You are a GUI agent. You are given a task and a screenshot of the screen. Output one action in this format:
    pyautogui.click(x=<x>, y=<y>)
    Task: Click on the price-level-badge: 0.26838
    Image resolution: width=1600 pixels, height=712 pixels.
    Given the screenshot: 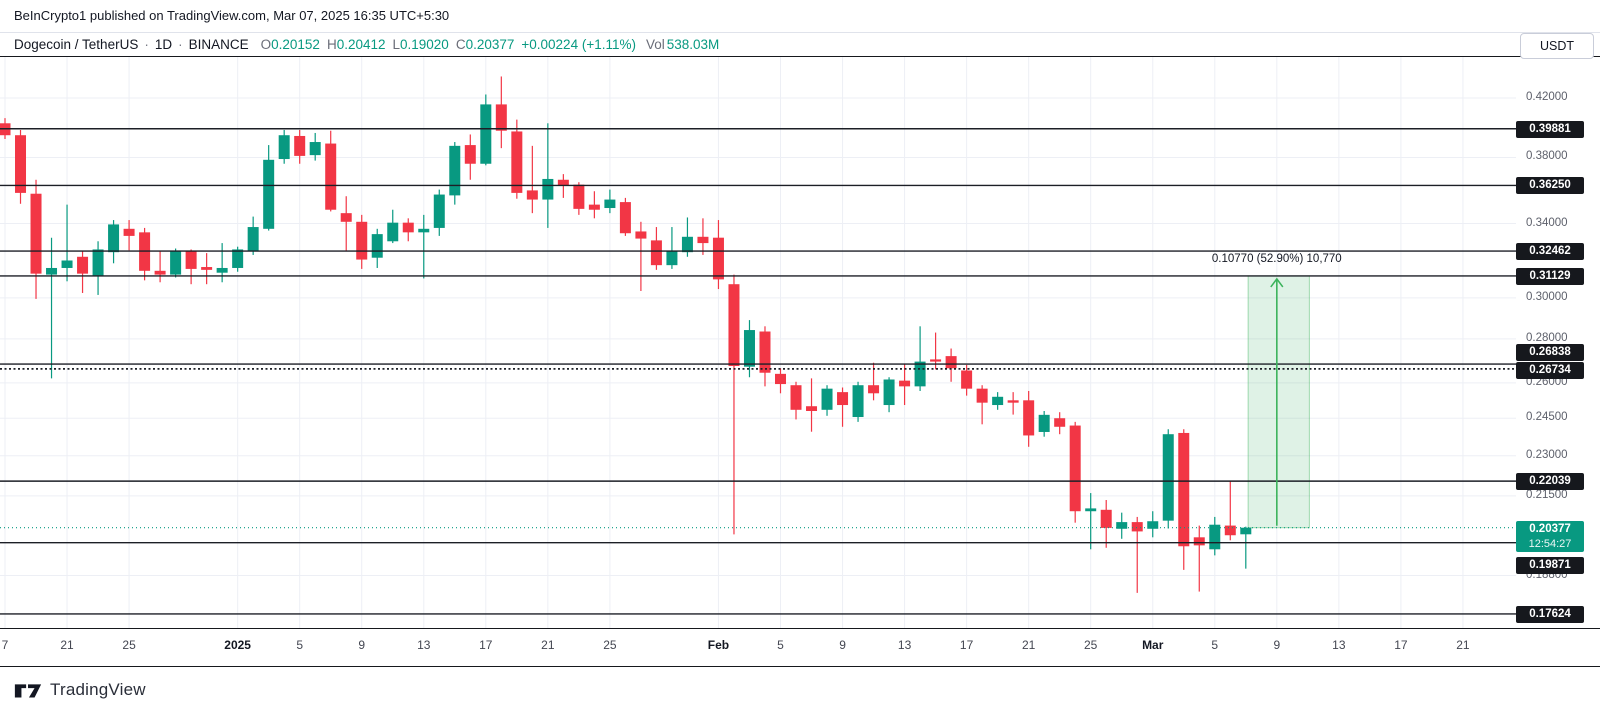 What is the action you would take?
    pyautogui.click(x=1550, y=352)
    